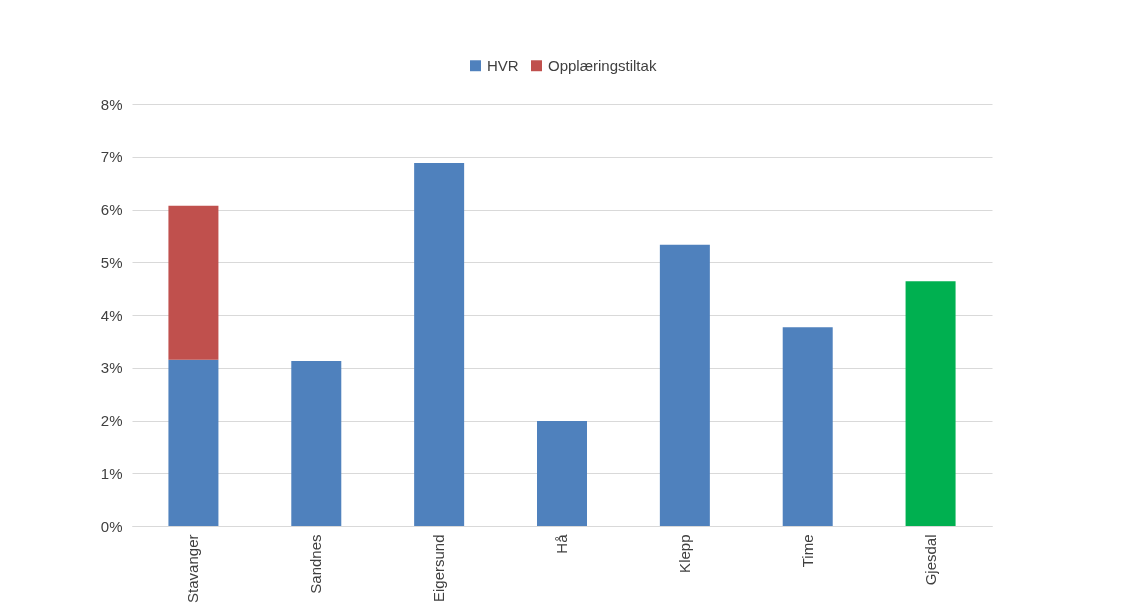 The height and width of the screenshot is (607, 1128). What do you see at coordinates (111, 157) in the screenshot?
I see `y-tick-label: 7%` at bounding box center [111, 157].